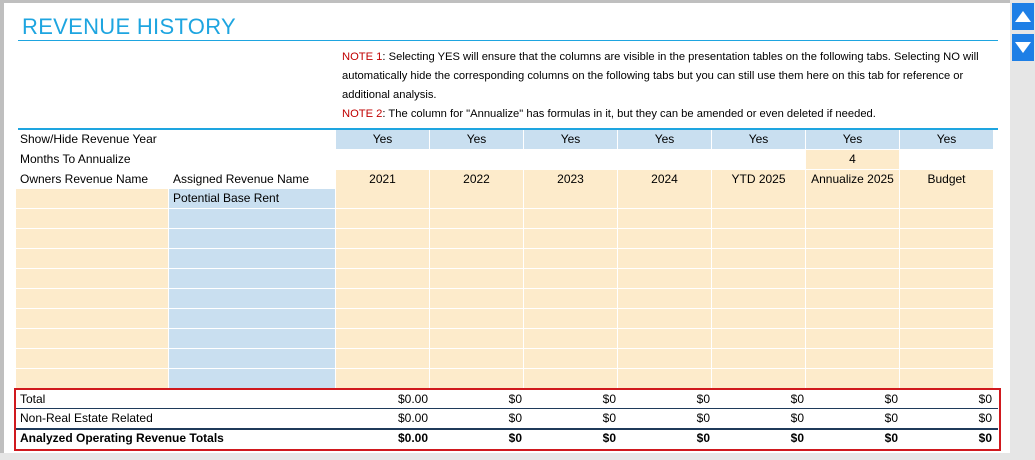 Image resolution: width=1035 pixels, height=460 pixels. I want to click on assigned-revenue-cell: Potential Base Rent, so click(252, 198).